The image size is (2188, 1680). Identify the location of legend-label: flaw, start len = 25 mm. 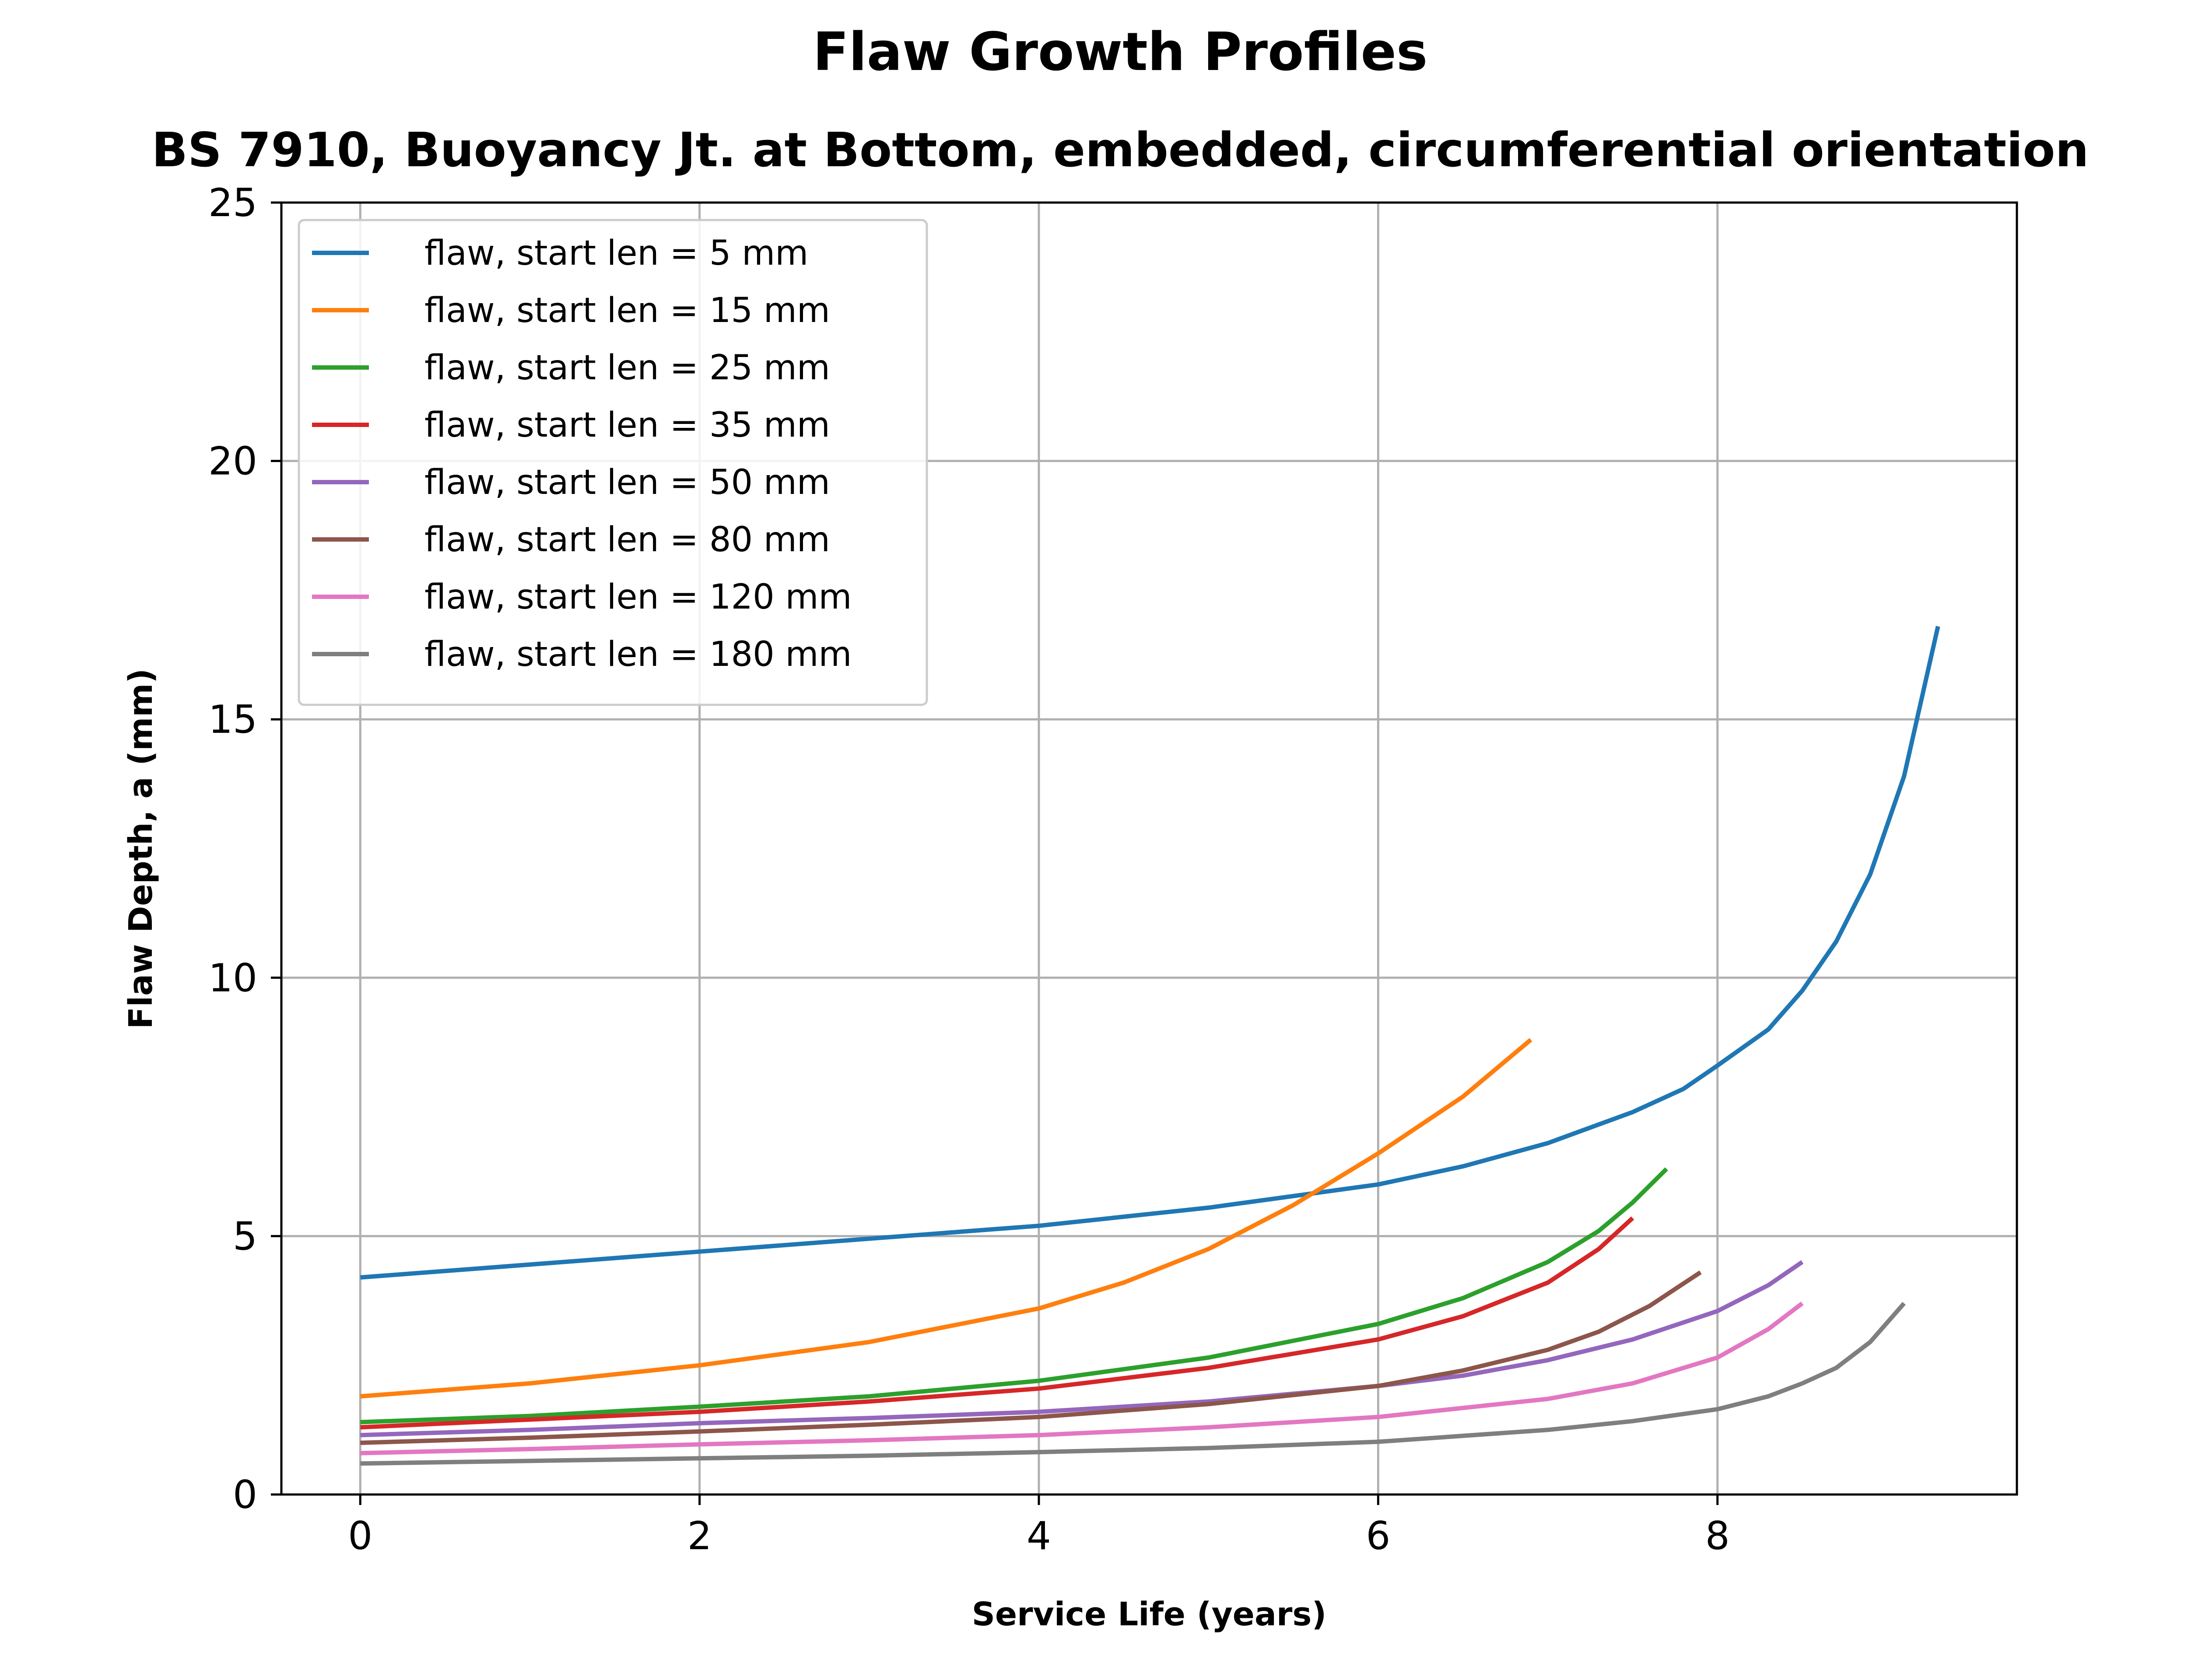
(627, 368).